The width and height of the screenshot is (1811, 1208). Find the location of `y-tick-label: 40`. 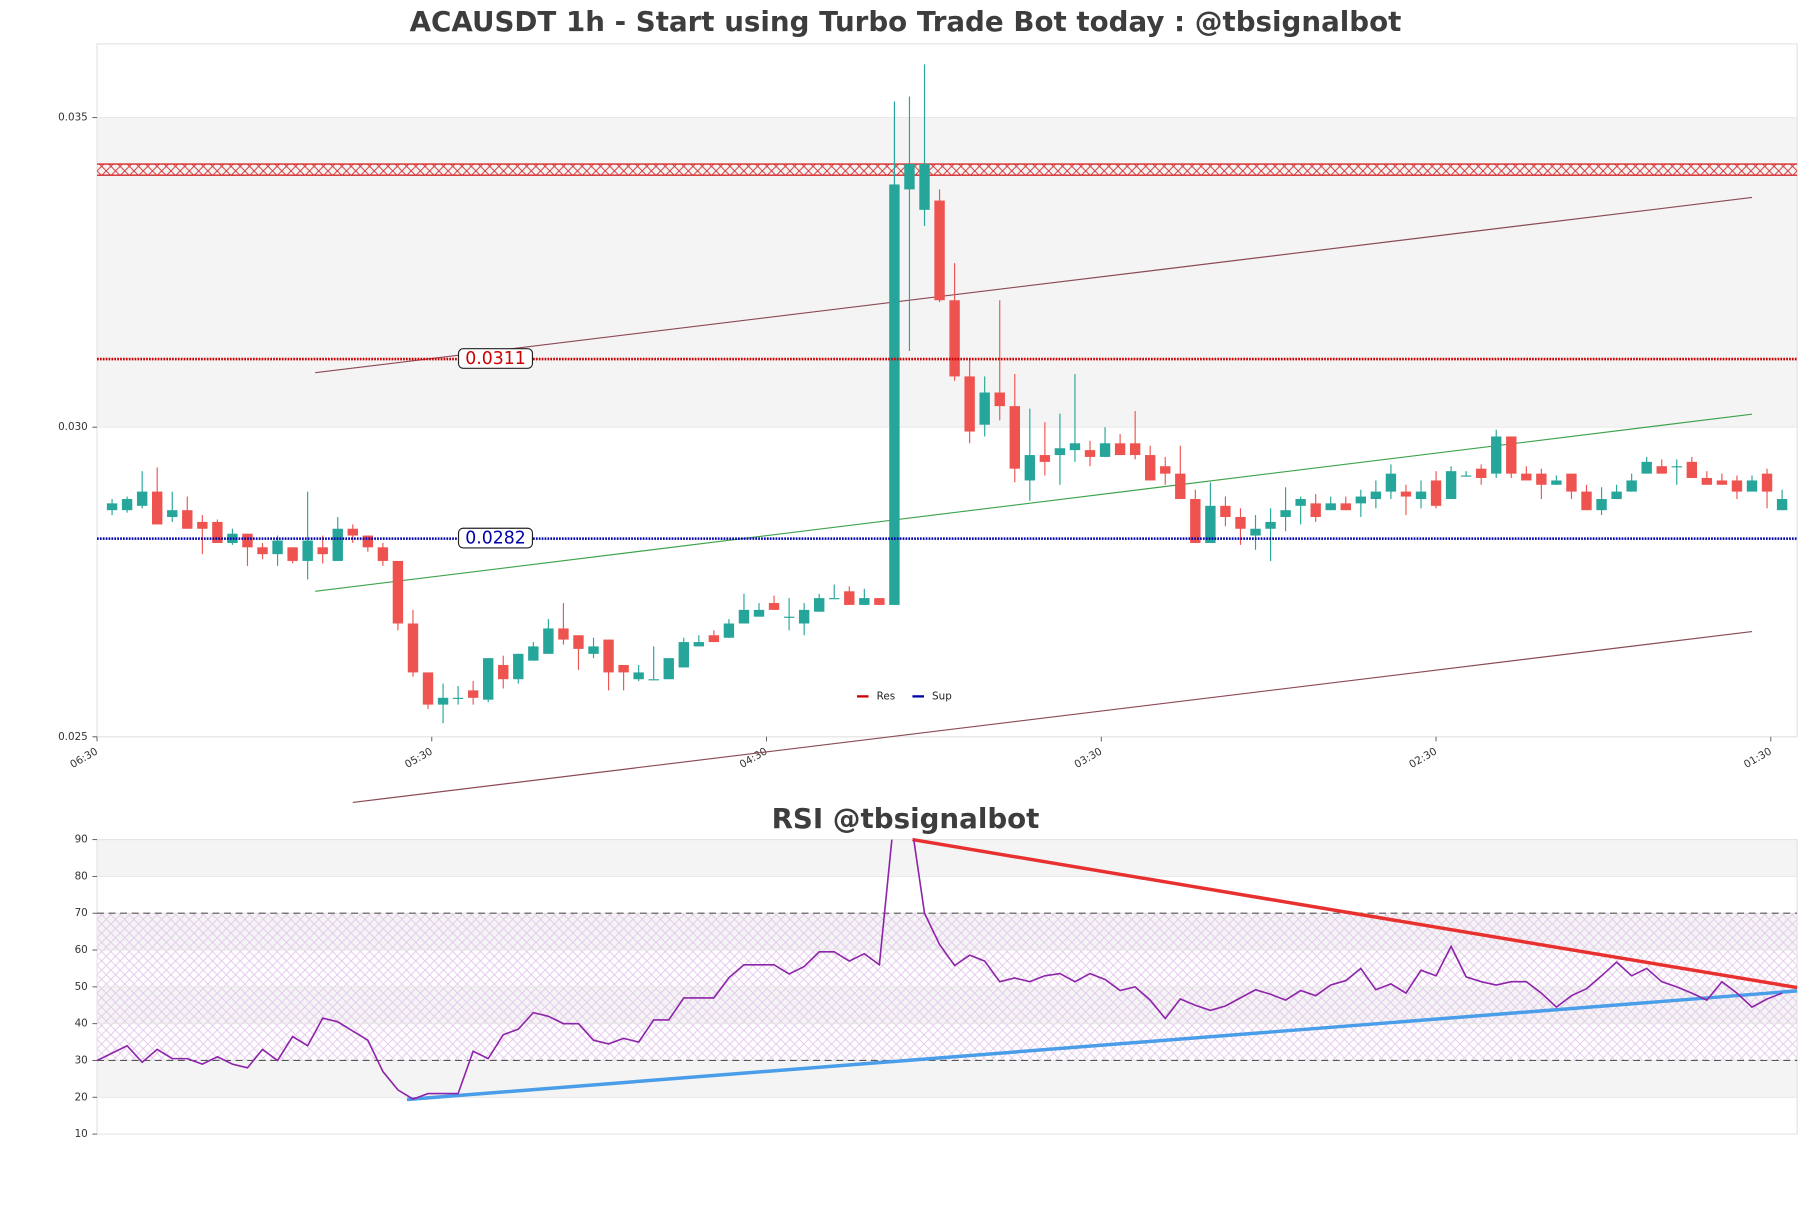

y-tick-label: 40 is located at coordinates (81, 1024).